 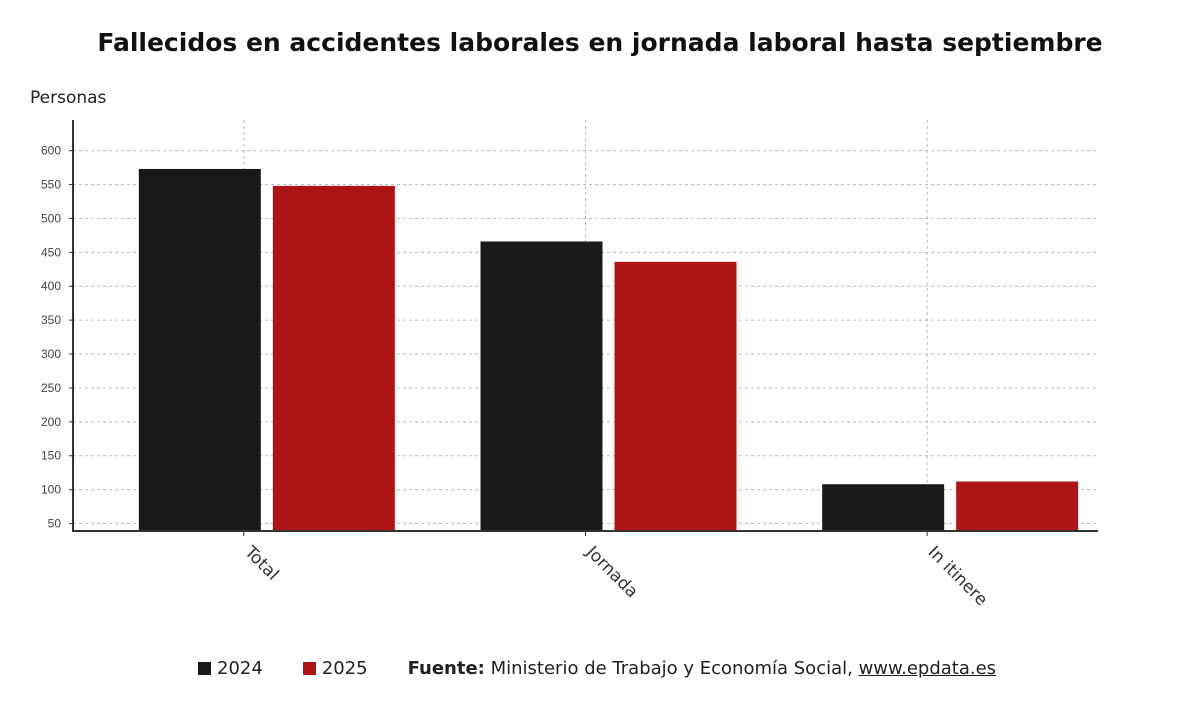 I want to click on x-tick-label: In itinere, so click(x=958, y=576).